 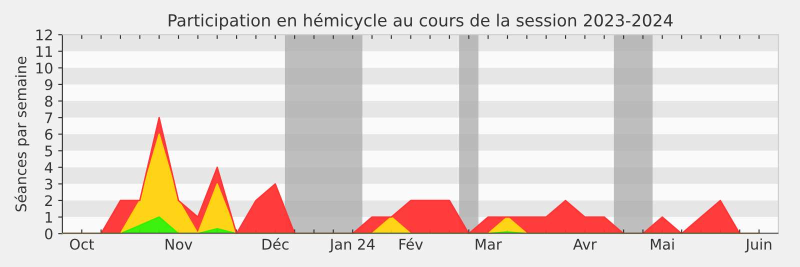 What do you see at coordinates (48, 101) in the screenshot?
I see `y-tick-label: 8` at bounding box center [48, 101].